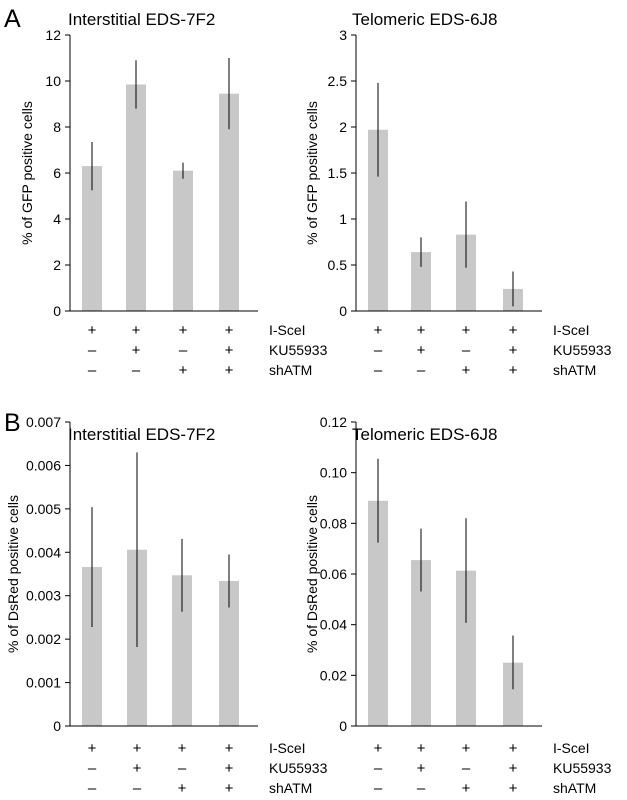 The image size is (627, 800). What do you see at coordinates (333, 625) in the screenshot?
I see `y-tick-label: 0.04` at bounding box center [333, 625].